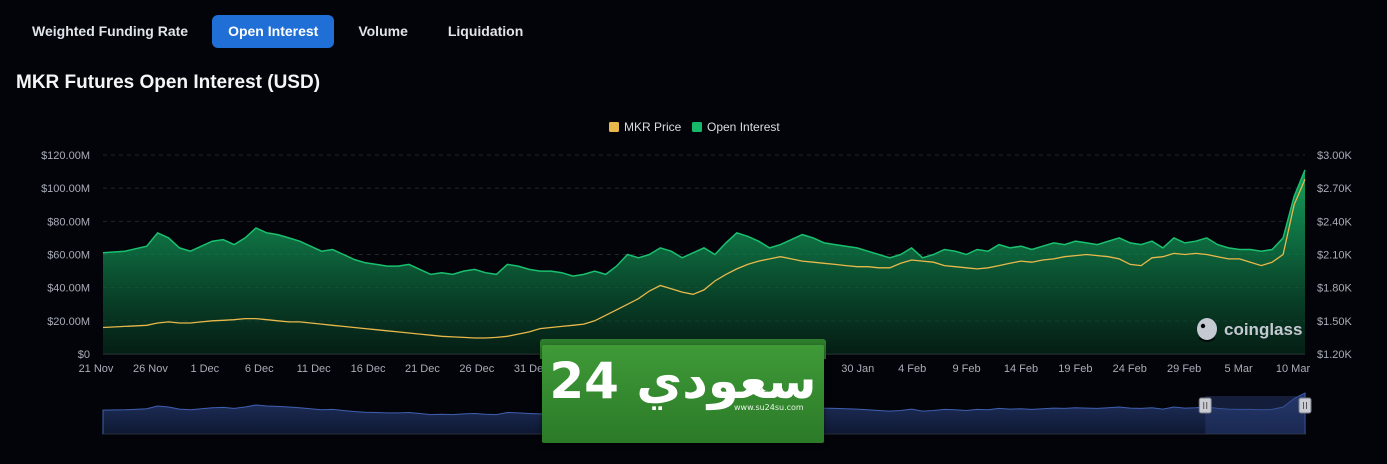  Describe the element at coordinates (476, 369) in the screenshot. I see `x-tick-label: 26 Dec` at that location.